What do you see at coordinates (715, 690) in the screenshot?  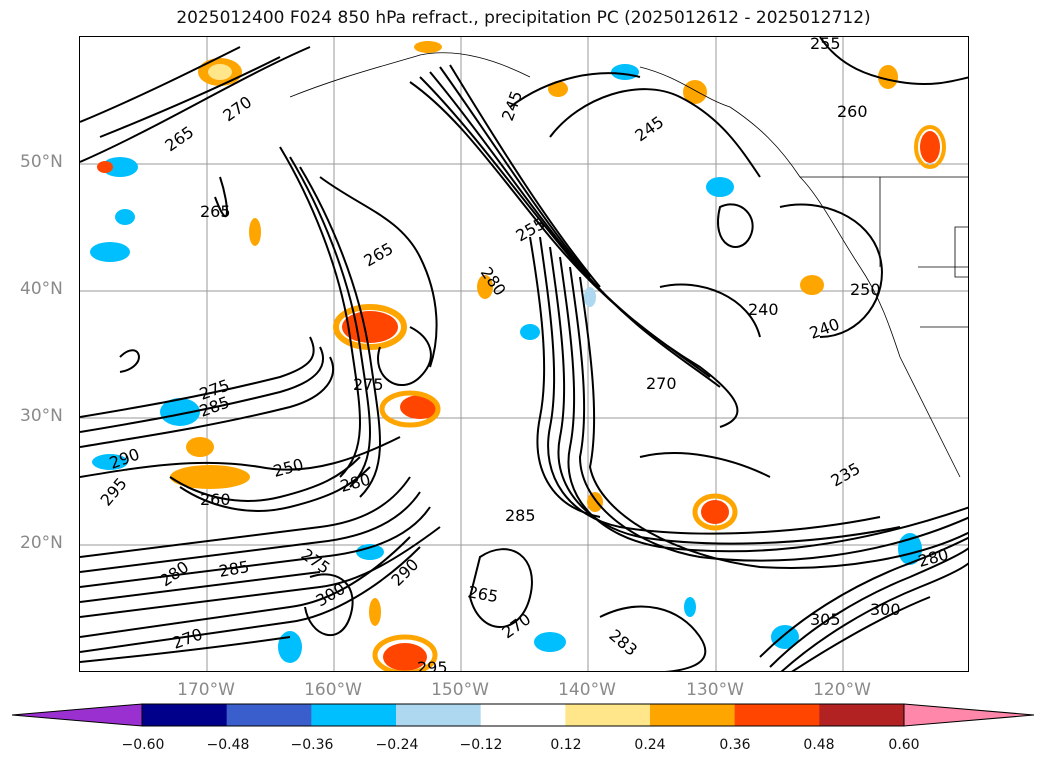 I see `lon-label-130w: 130°W` at bounding box center [715, 690].